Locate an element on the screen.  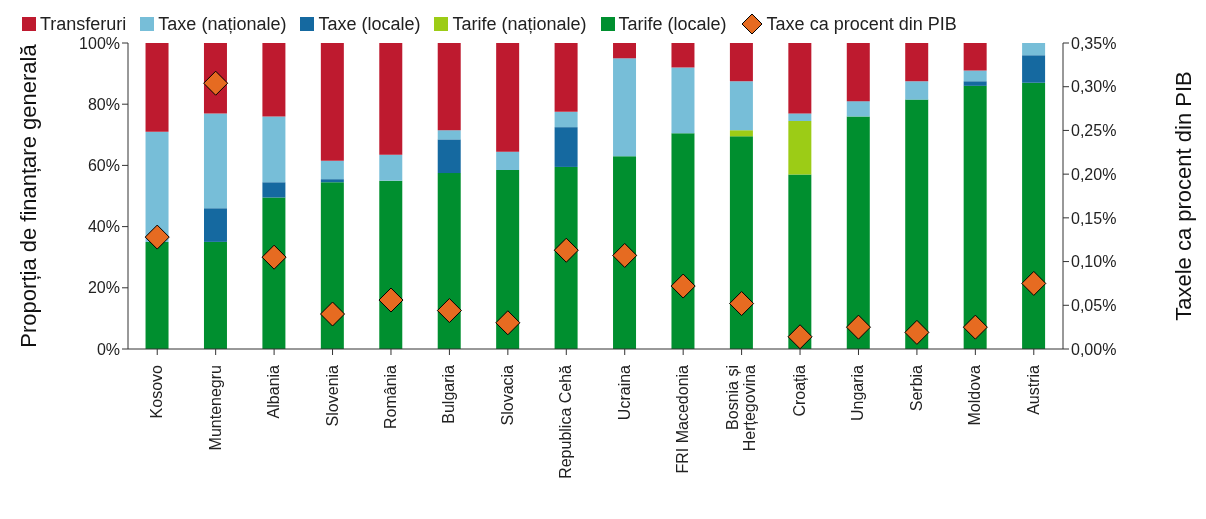
legend-label: Tarife (naționale) is located at coordinates (519, 24).